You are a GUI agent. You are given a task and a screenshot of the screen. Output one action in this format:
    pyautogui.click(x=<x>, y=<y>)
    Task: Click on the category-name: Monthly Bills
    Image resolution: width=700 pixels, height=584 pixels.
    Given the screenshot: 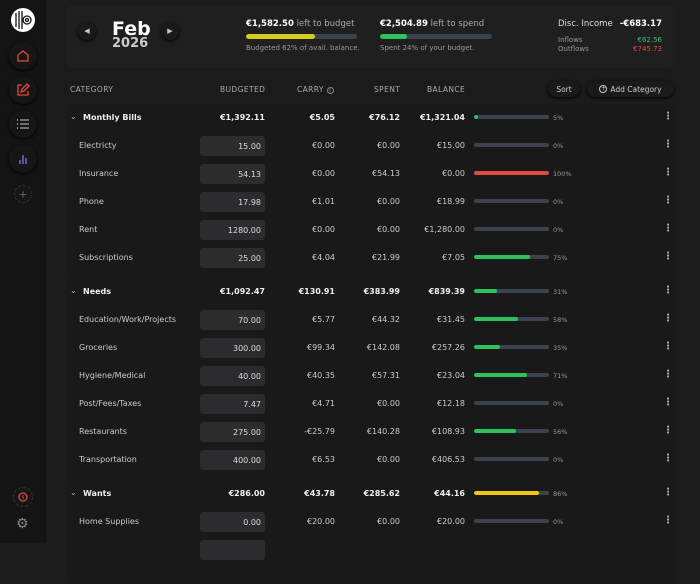 What is the action you would take?
    pyautogui.click(x=112, y=117)
    